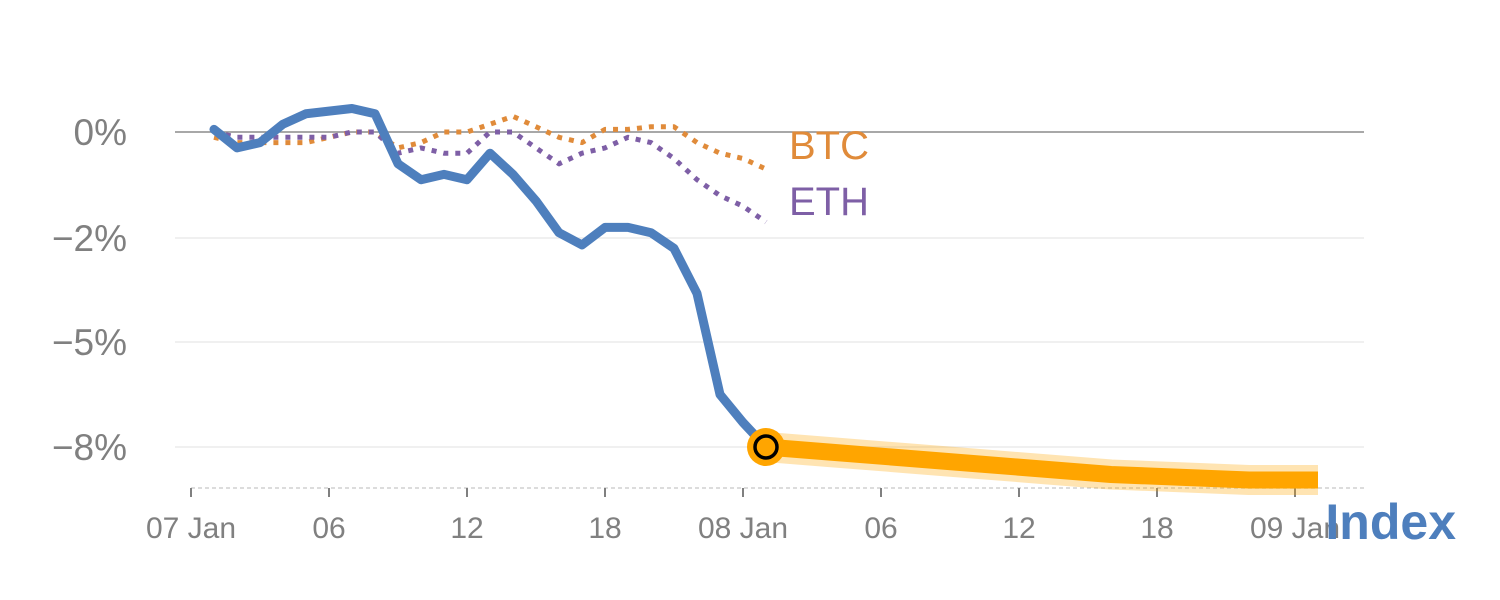 The image size is (1500, 600). I want to click on series-line-eth, so click(490, 177).